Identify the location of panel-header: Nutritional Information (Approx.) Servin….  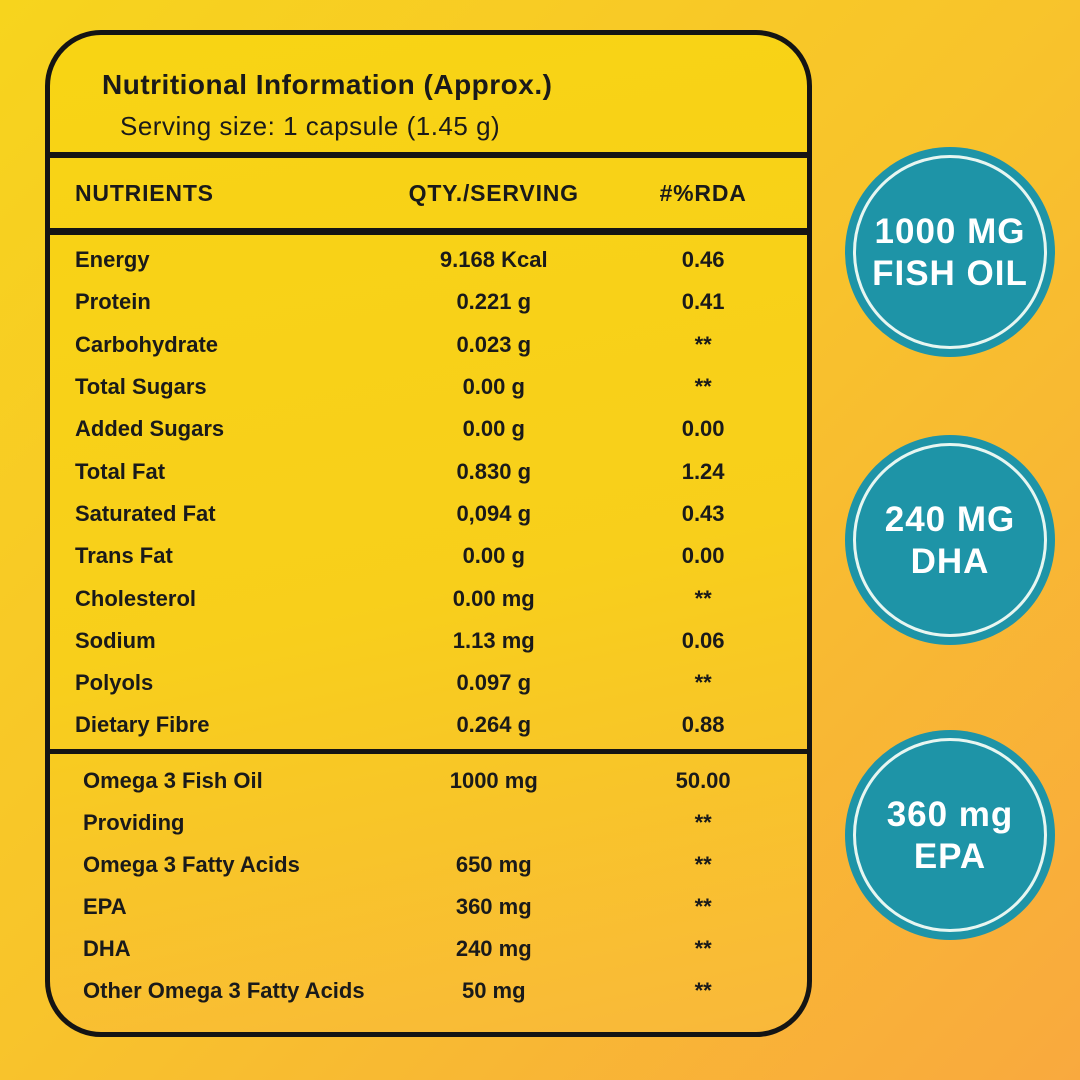
(428, 93).